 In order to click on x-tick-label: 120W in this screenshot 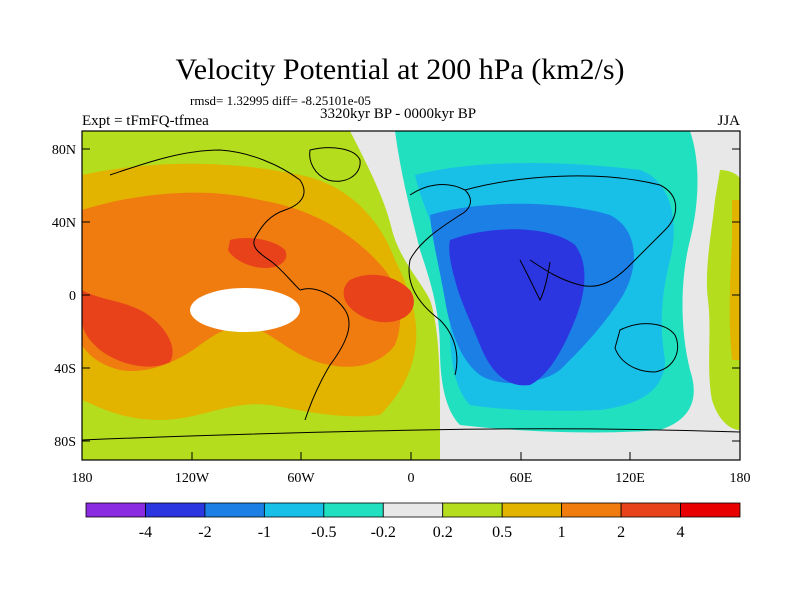, I will do `click(192, 478)`.